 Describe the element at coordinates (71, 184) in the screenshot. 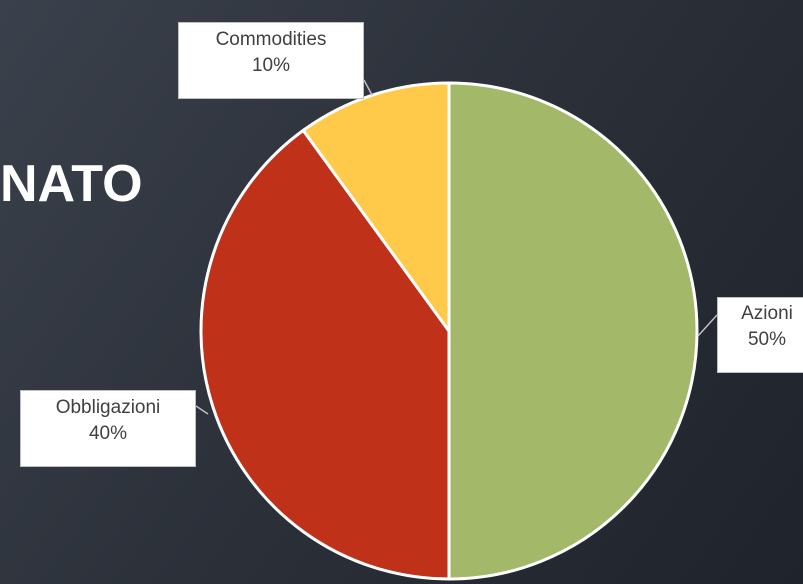

I see `slide-title-fragment: NATO` at that location.